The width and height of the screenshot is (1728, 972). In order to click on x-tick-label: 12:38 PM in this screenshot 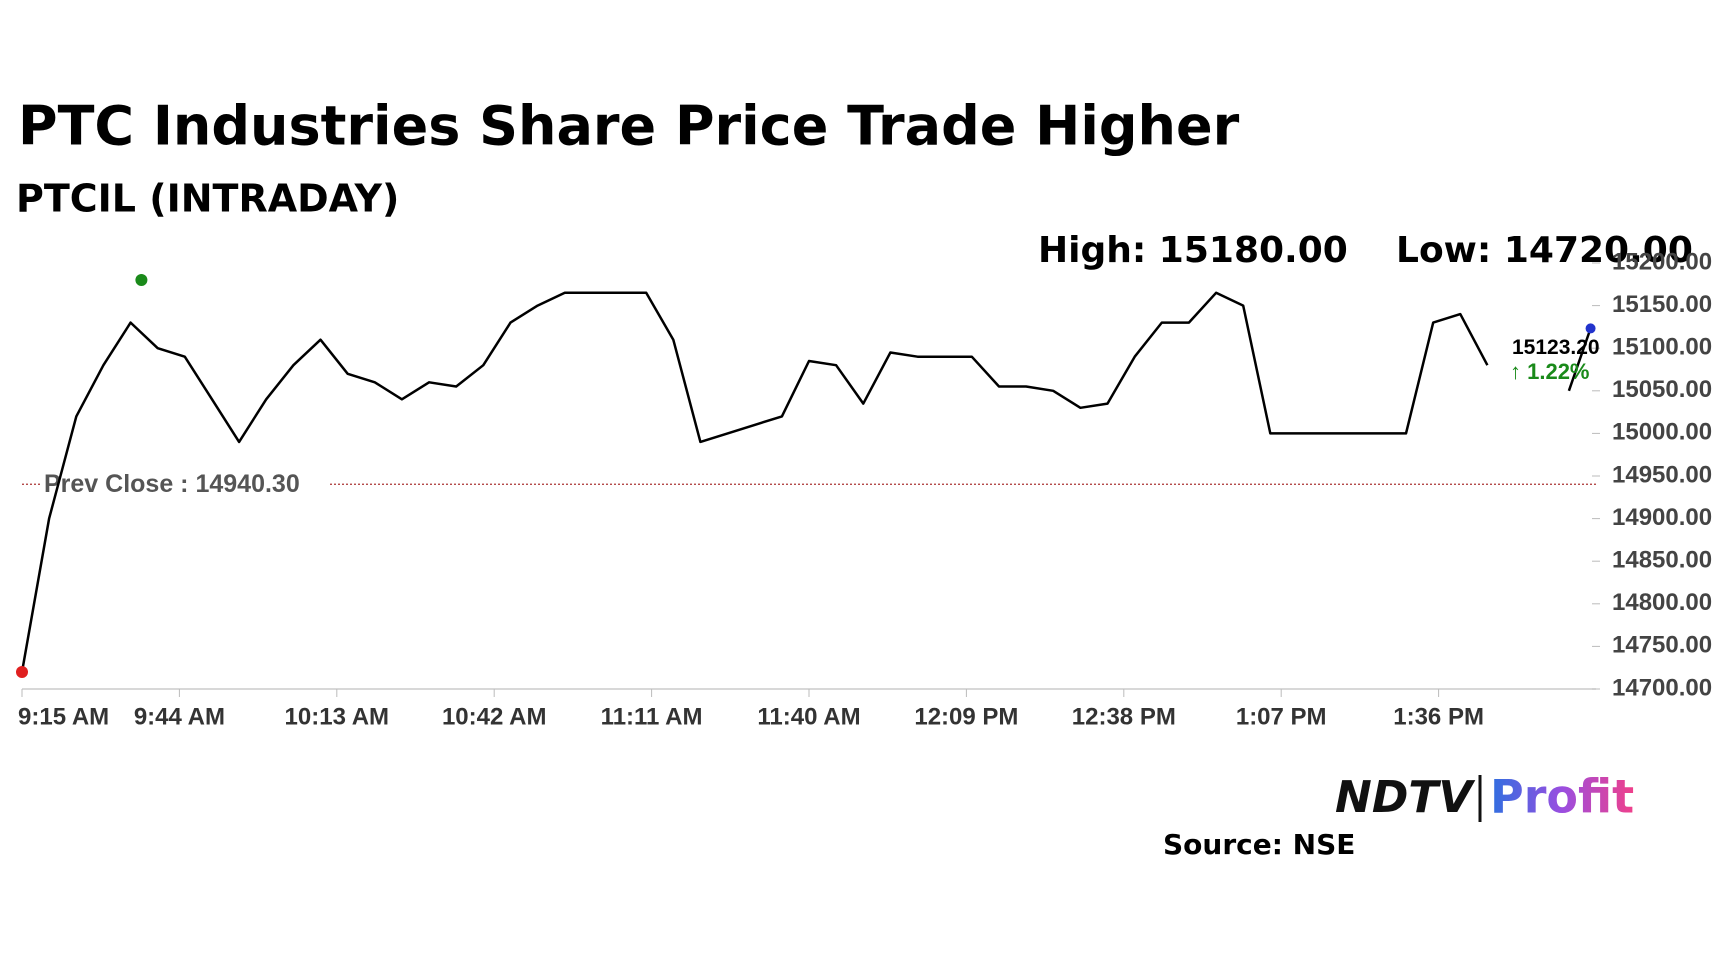, I will do `click(1124, 716)`.